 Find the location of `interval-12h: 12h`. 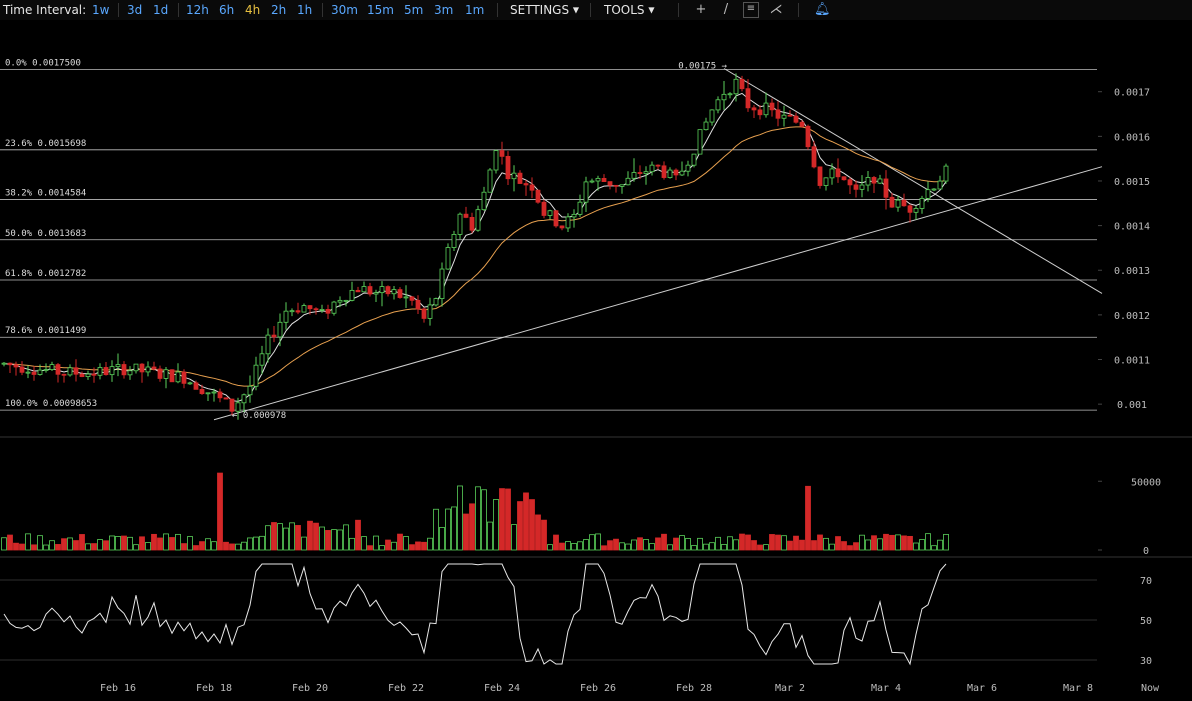

interval-12h: 12h is located at coordinates (197, 10).